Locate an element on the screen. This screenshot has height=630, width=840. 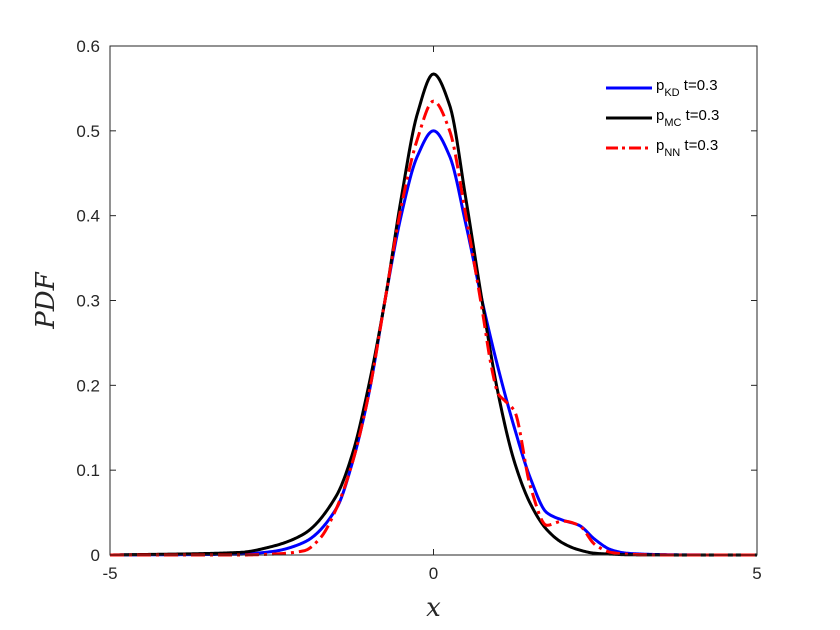
y-tick-label: 0.6 is located at coordinates (88, 46).